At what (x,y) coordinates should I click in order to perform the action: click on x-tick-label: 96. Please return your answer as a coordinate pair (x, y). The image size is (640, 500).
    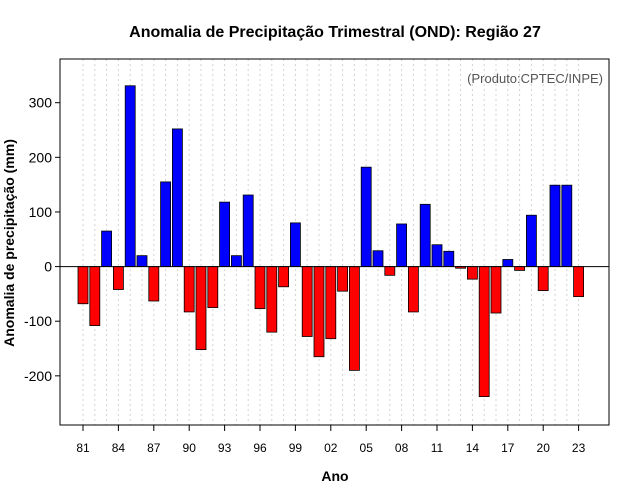
    Looking at the image, I should click on (260, 448).